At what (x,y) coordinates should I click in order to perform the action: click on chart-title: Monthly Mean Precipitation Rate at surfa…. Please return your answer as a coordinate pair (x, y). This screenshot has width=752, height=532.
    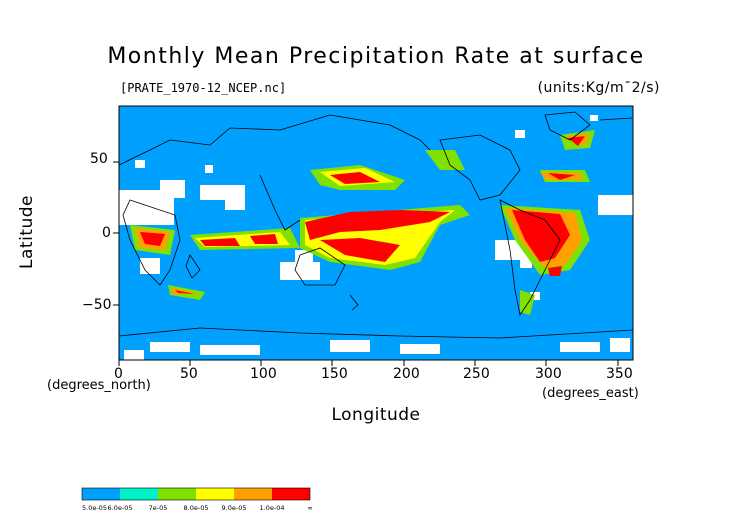
    Looking at the image, I should click on (376, 56).